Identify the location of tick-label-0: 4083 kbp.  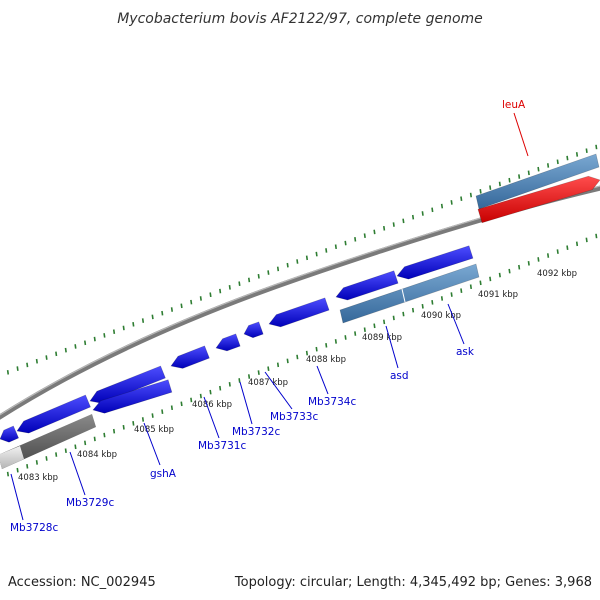
(38, 478).